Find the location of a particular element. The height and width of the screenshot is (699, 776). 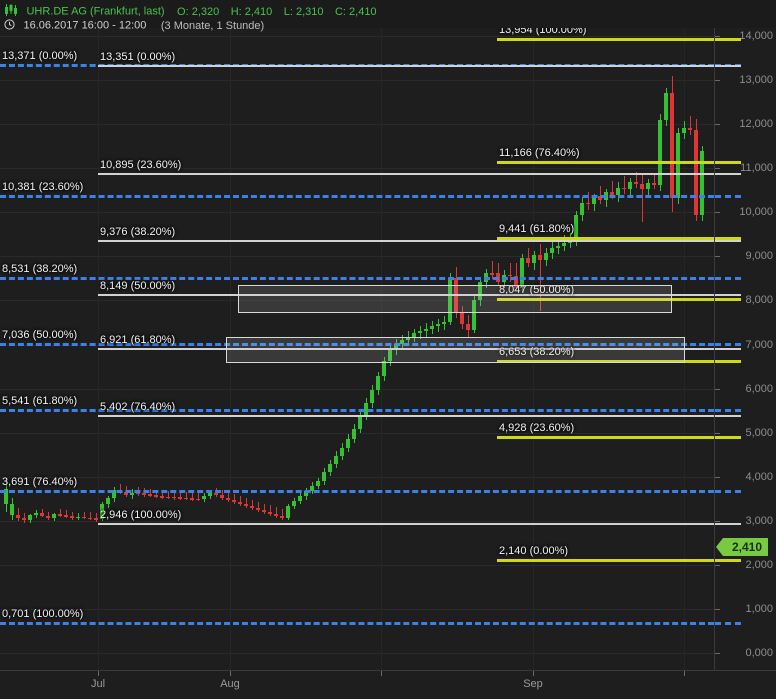

fib-level-label: 8,531 (38.20%) is located at coordinates (40, 269).